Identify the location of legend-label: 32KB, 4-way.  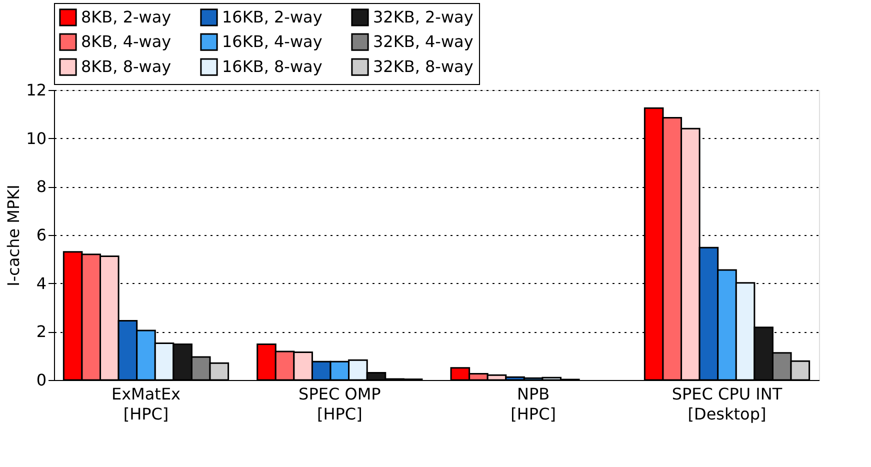
(423, 41).